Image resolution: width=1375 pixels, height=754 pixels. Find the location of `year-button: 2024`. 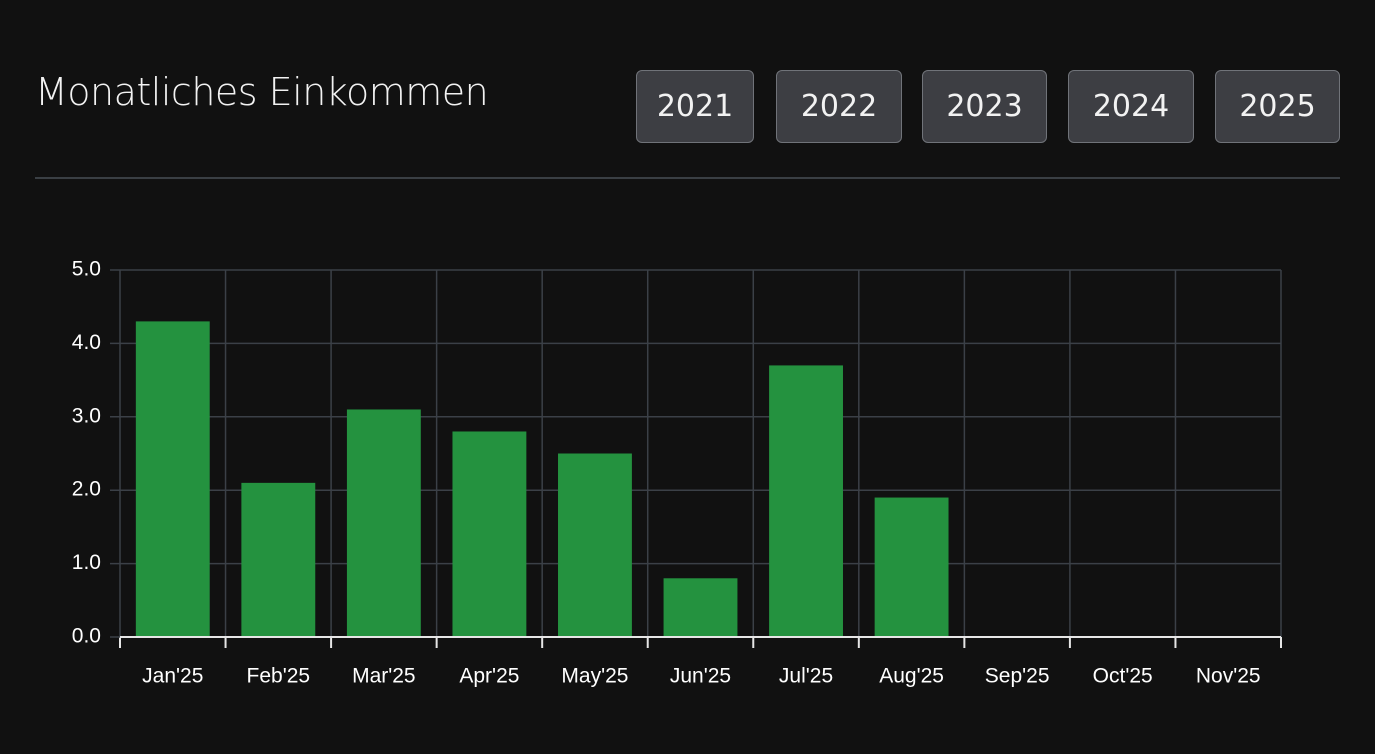

year-button: 2024 is located at coordinates (1131, 106).